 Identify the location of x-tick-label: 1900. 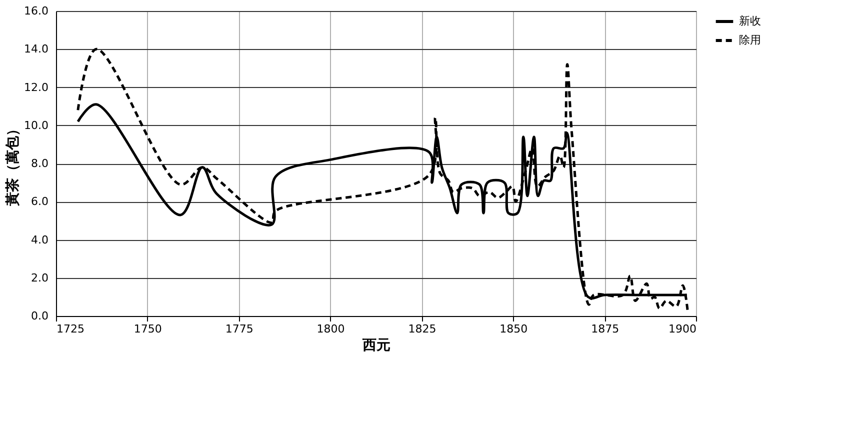
(682, 329).